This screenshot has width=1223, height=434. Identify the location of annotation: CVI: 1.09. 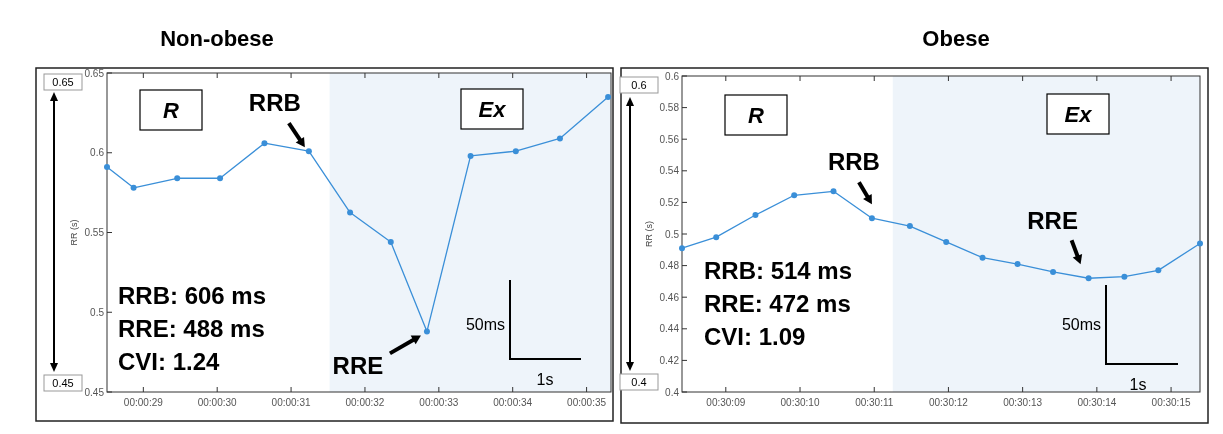
(755, 336).